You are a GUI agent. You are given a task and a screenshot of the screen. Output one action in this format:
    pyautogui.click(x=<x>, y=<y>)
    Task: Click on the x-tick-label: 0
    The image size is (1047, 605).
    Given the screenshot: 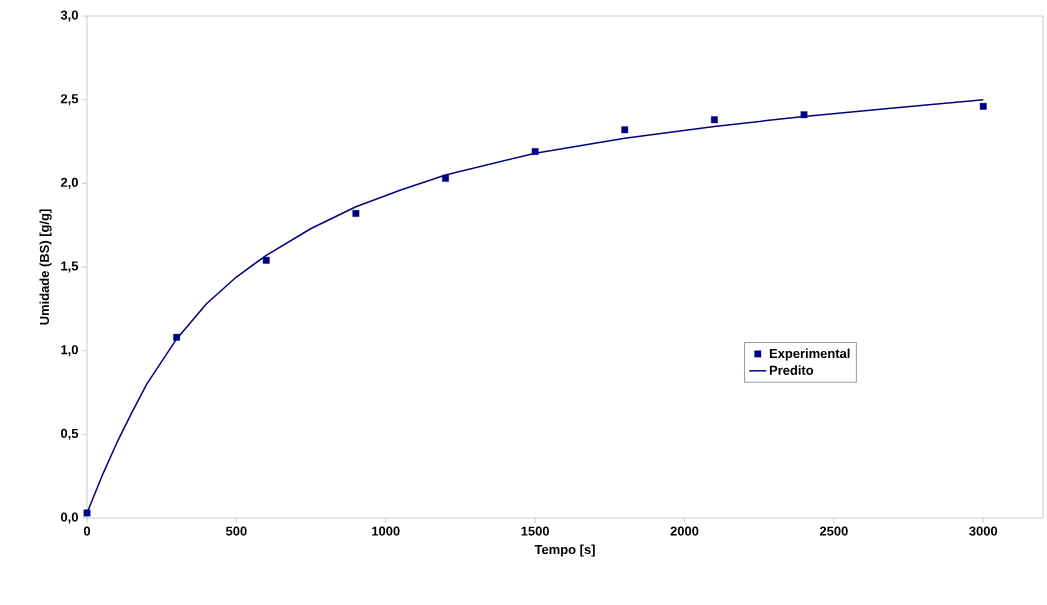 What is the action you would take?
    pyautogui.click(x=87, y=531)
    